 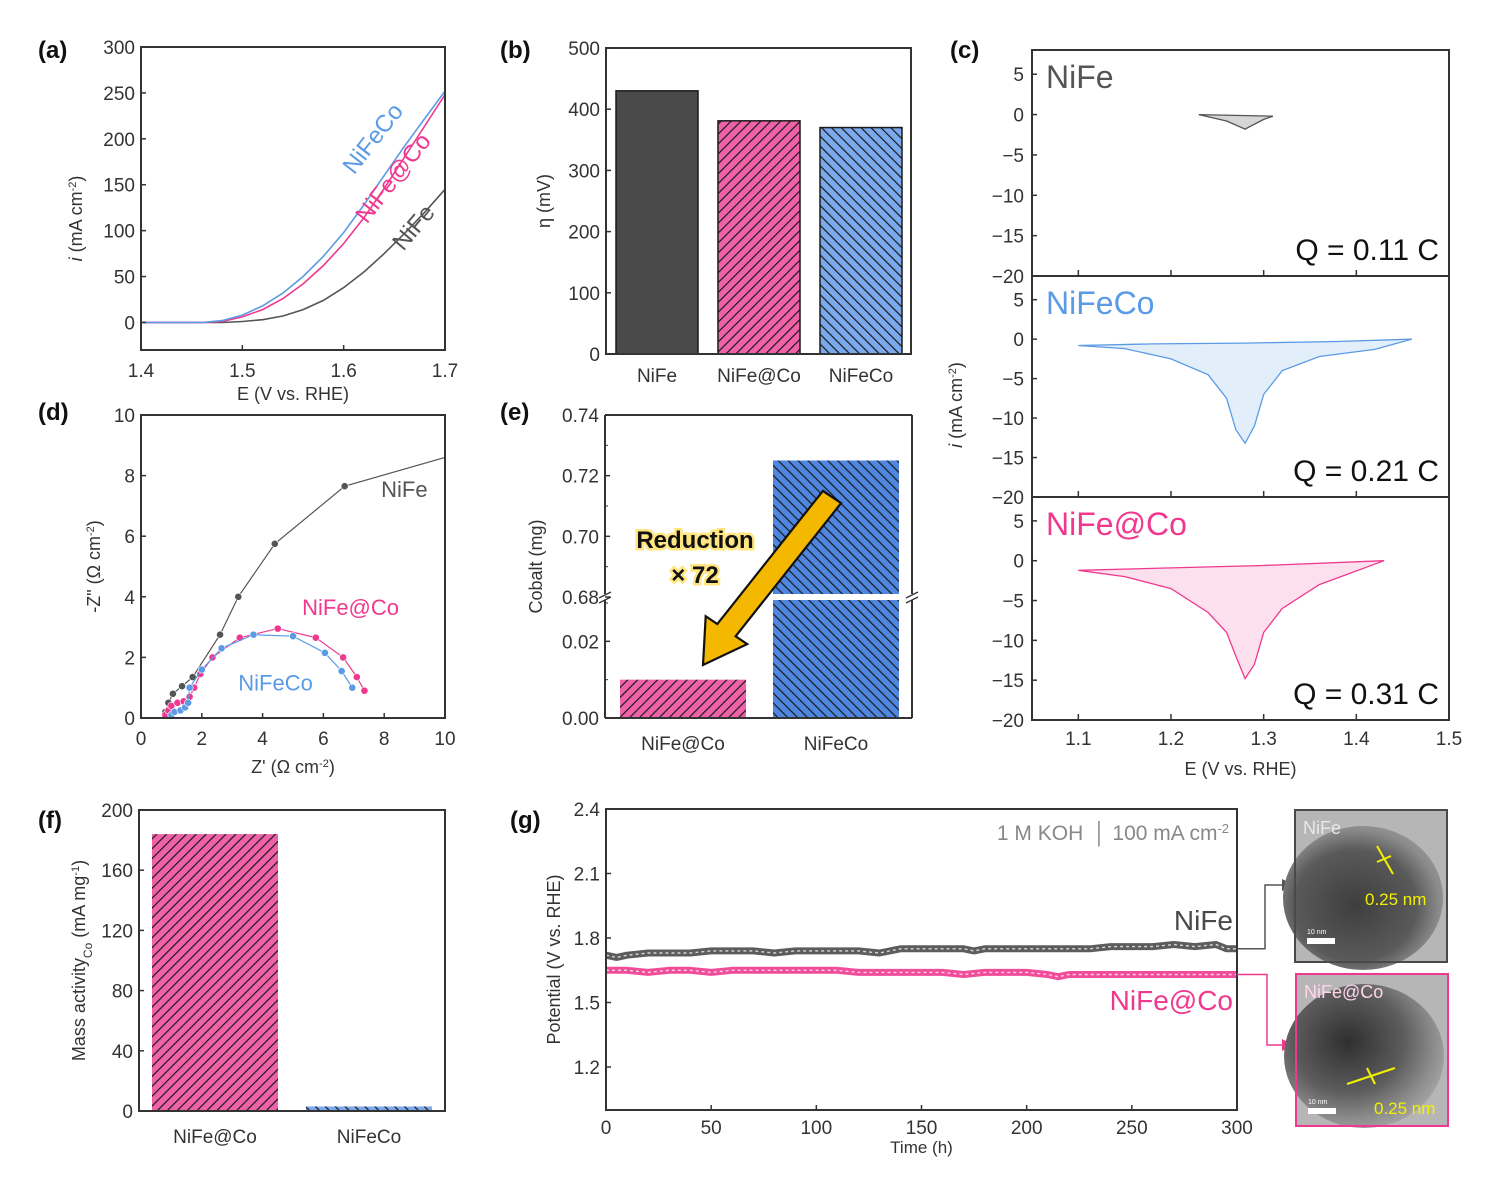 I want to click on x-tick-label: 4, so click(x=262, y=739).